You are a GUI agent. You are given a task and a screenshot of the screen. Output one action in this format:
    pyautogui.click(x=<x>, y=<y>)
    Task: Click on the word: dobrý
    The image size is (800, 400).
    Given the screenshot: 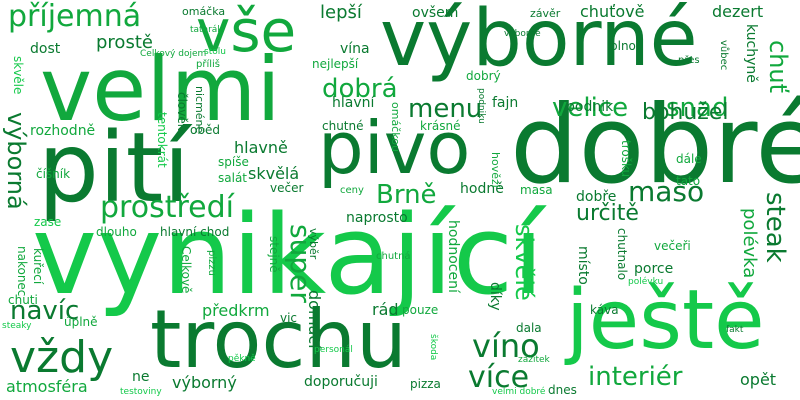 What is the action you would take?
    pyautogui.click(x=483, y=76)
    